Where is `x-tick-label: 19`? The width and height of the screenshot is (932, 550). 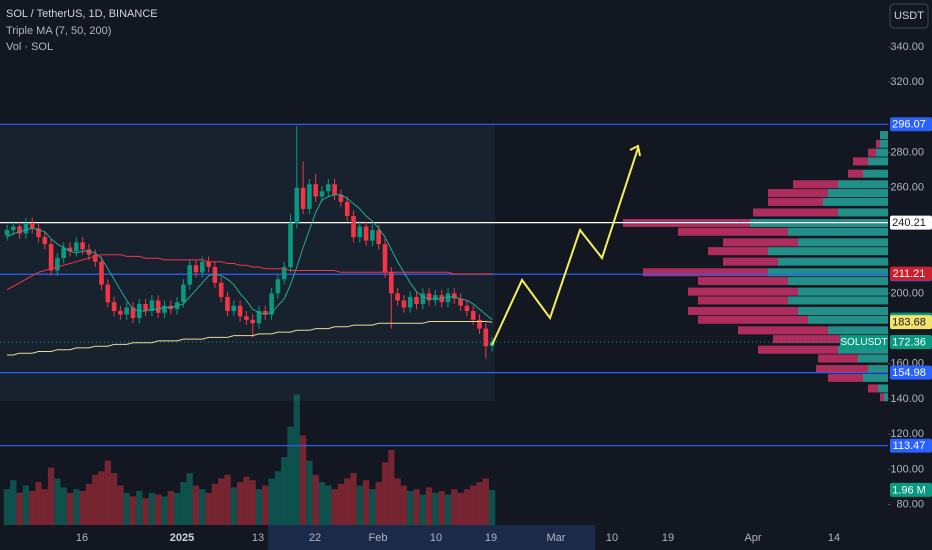
x-tick-label: 19 is located at coordinates (668, 538).